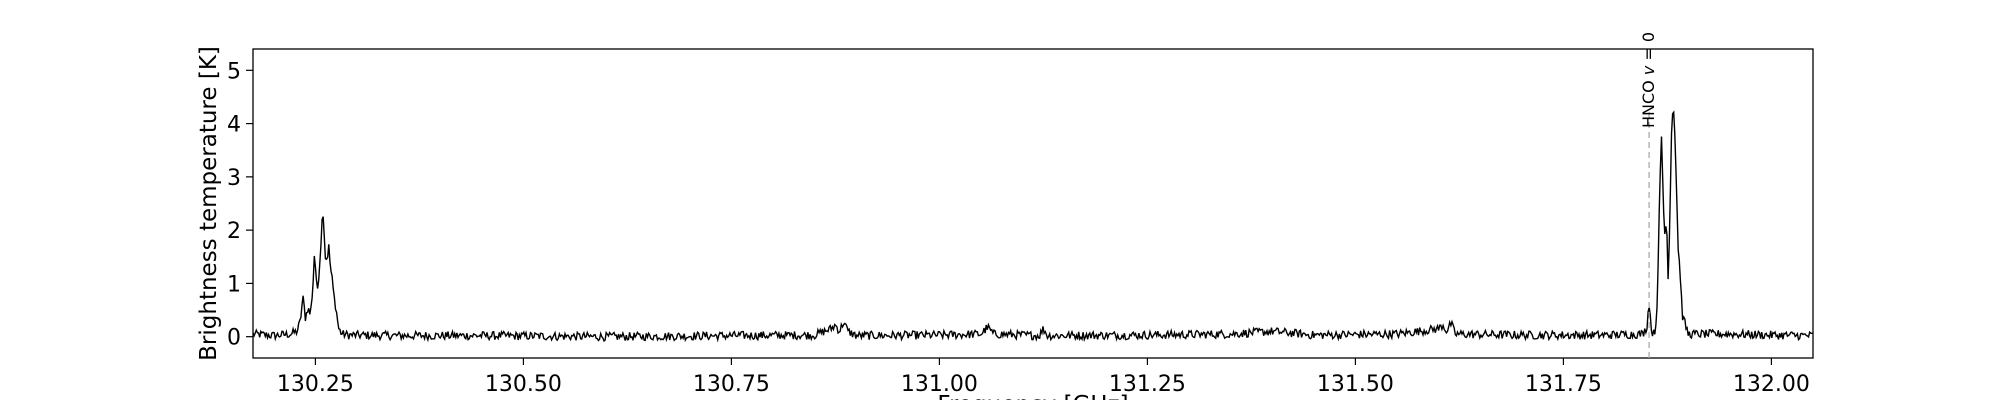  I want to click on y-axis-label: Brightness temperature [K], so click(209, 203).